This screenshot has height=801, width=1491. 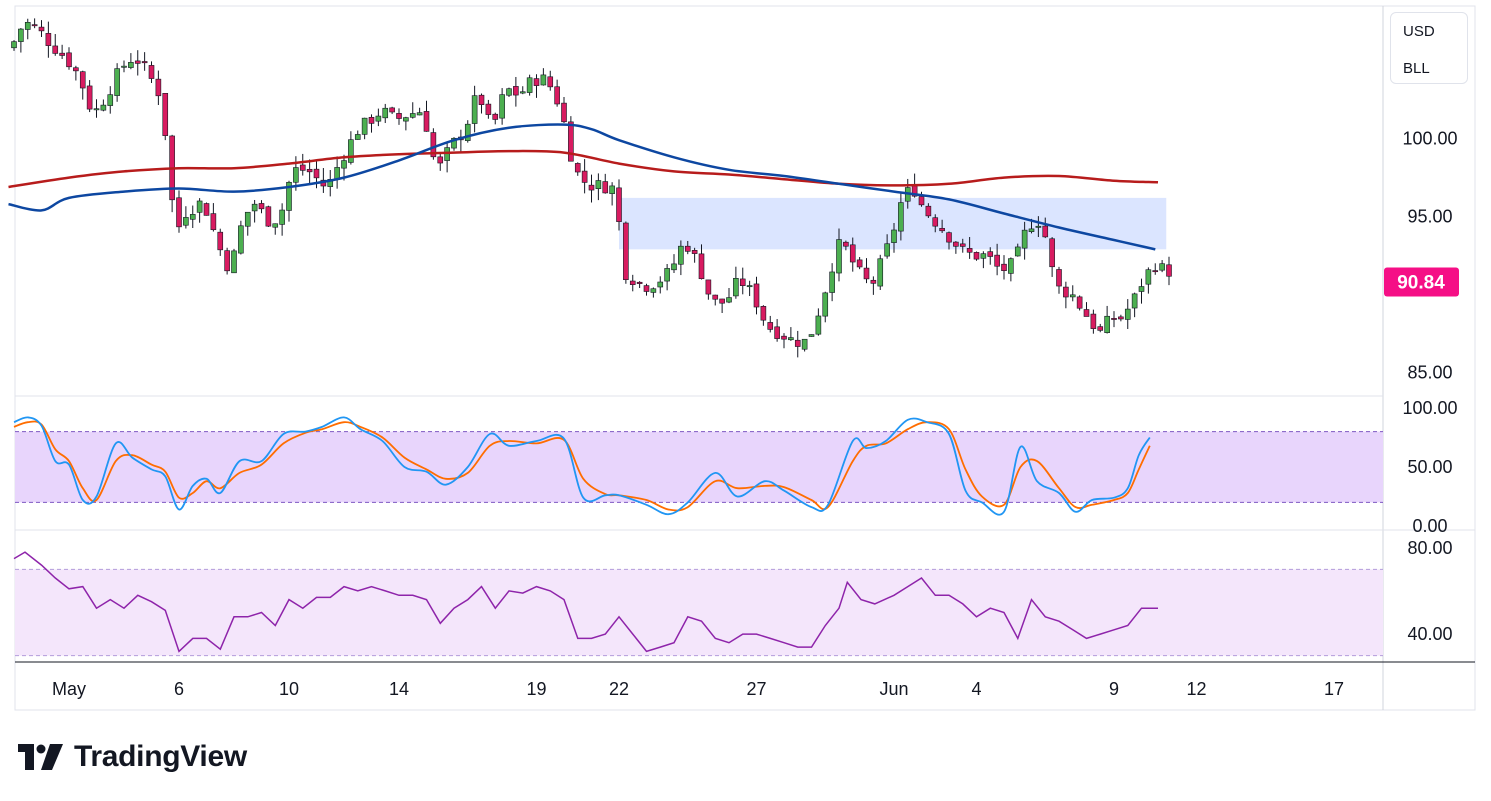 What do you see at coordinates (1114, 689) in the screenshot?
I see `time-tick-label: 9` at bounding box center [1114, 689].